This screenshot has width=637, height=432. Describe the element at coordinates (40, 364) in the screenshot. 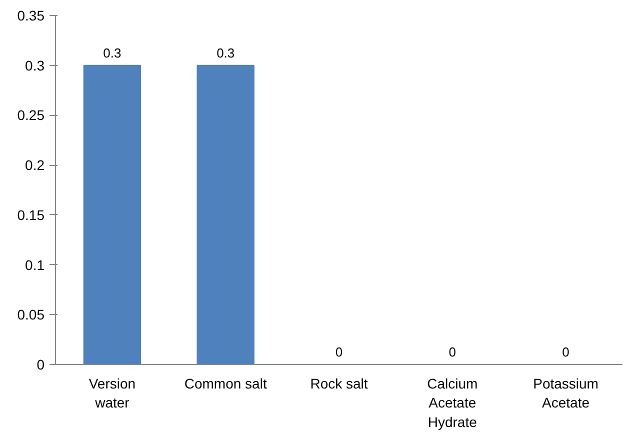

I see `y-tick-label: 0` at that location.